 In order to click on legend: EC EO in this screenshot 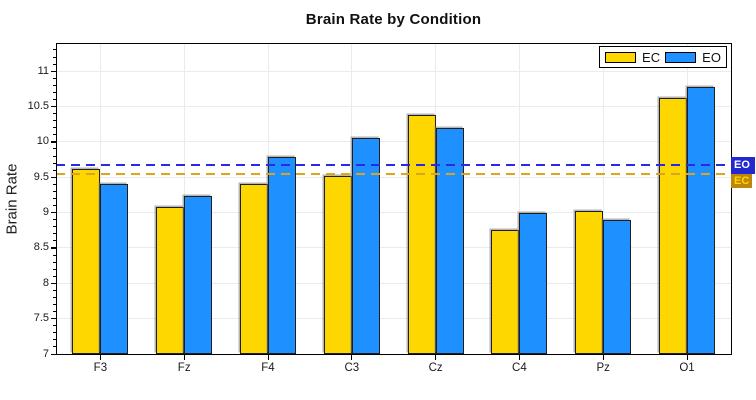, I will do `click(663, 57)`.